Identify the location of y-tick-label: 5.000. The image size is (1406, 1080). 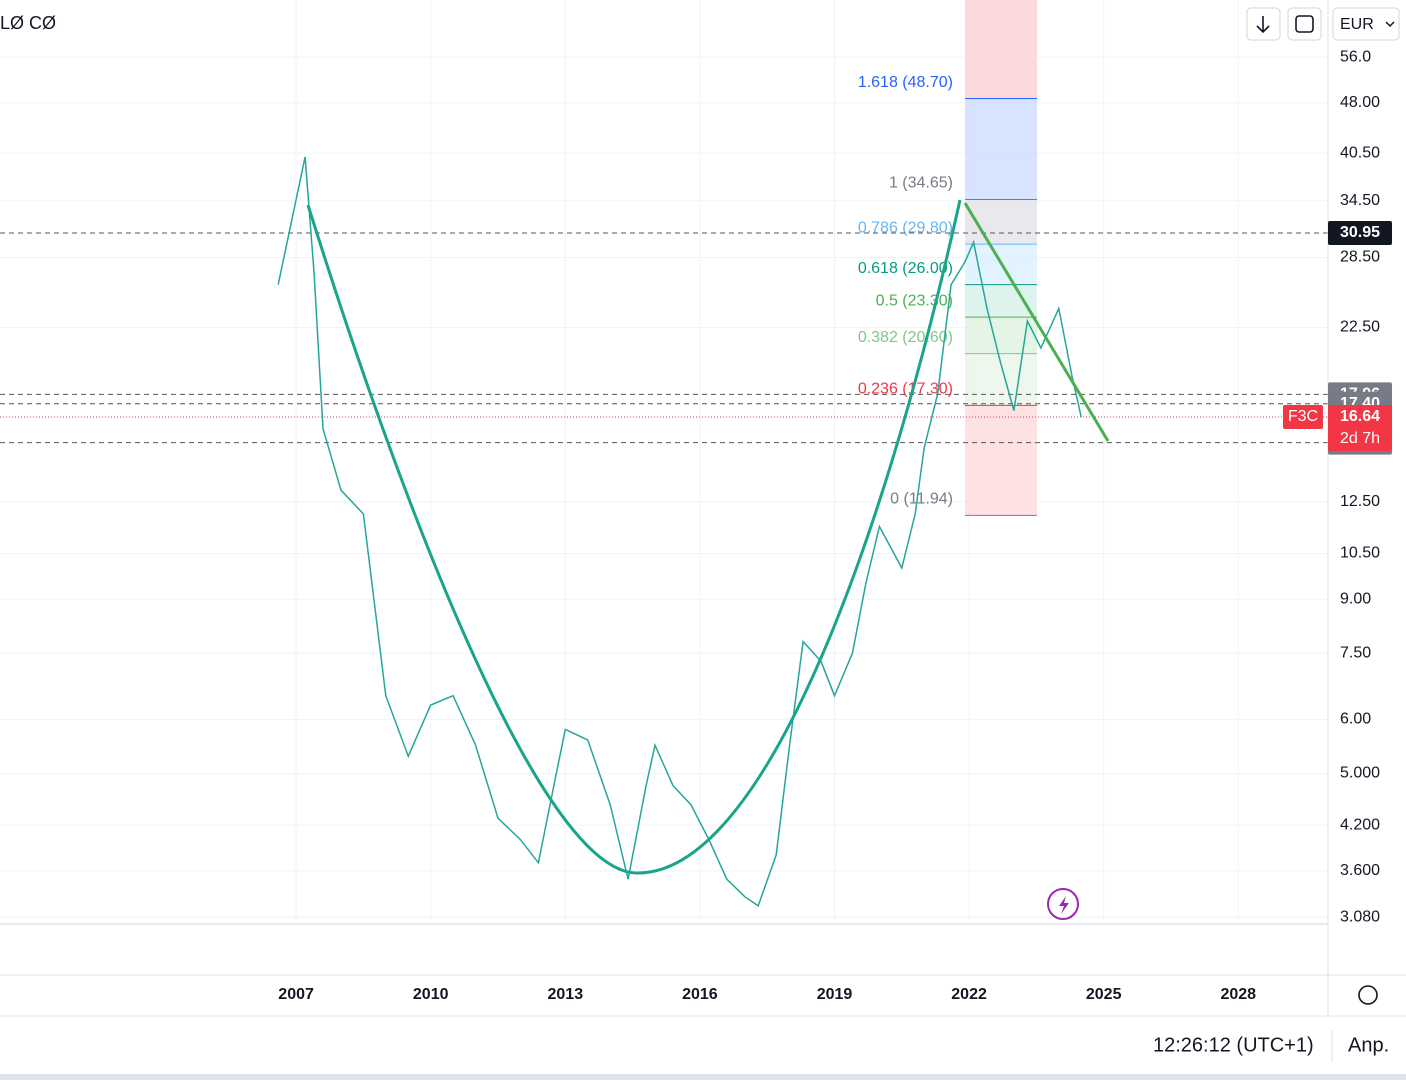
(1360, 773).